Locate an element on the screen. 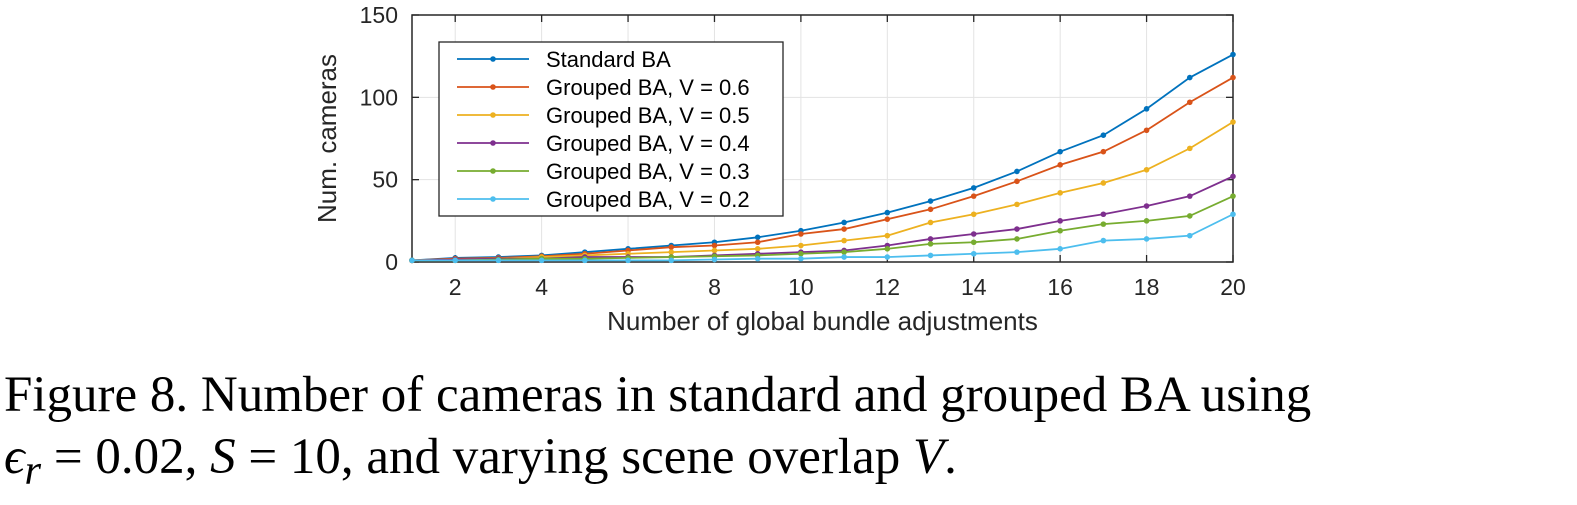 The width and height of the screenshot is (1577, 505). x-tick-label: 12 is located at coordinates (888, 287).